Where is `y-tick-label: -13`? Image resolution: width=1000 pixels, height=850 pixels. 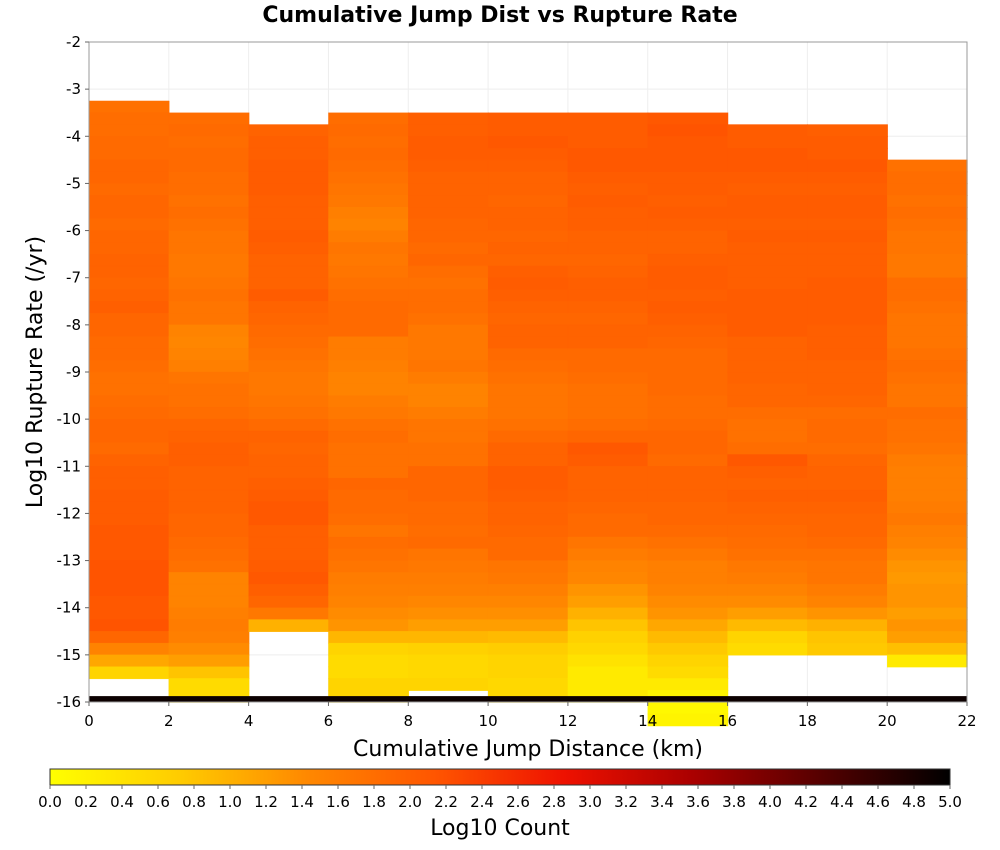 y-tick-label: -13 is located at coordinates (69, 561).